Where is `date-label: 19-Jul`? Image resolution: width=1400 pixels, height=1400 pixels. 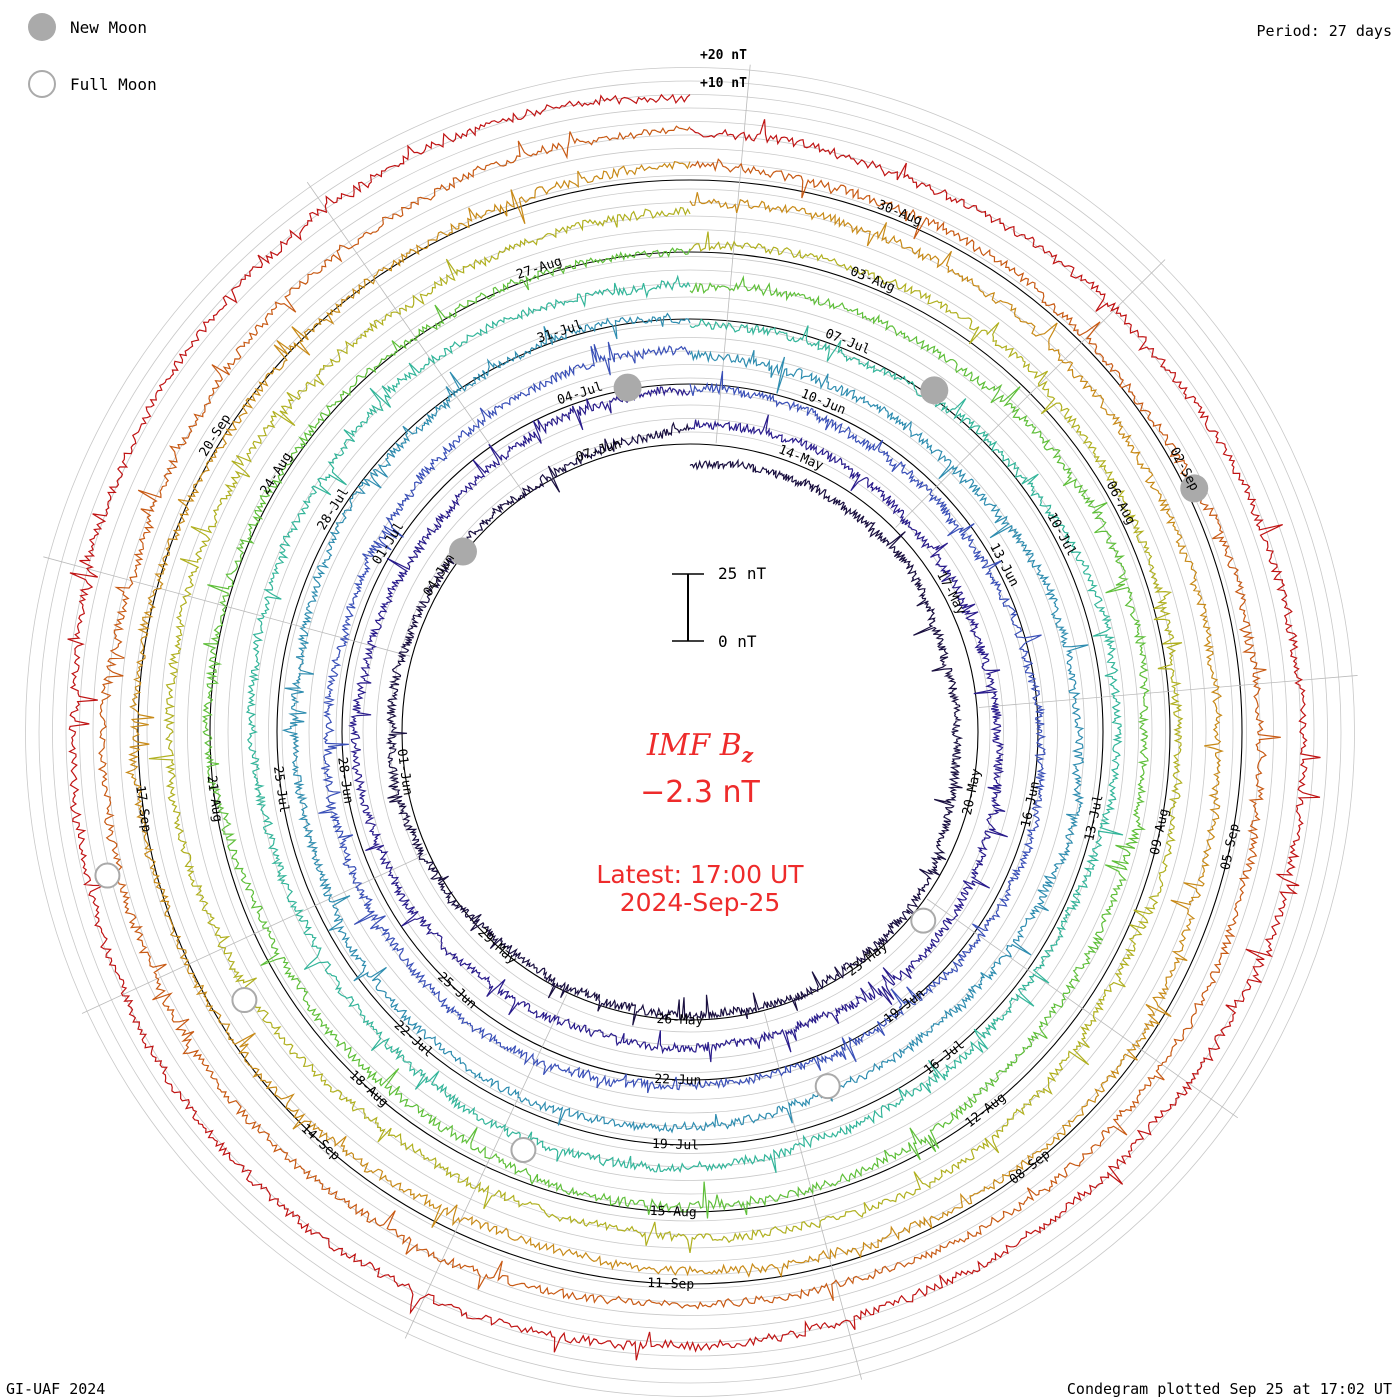 date-label: 19-Jul is located at coordinates (675, 1145).